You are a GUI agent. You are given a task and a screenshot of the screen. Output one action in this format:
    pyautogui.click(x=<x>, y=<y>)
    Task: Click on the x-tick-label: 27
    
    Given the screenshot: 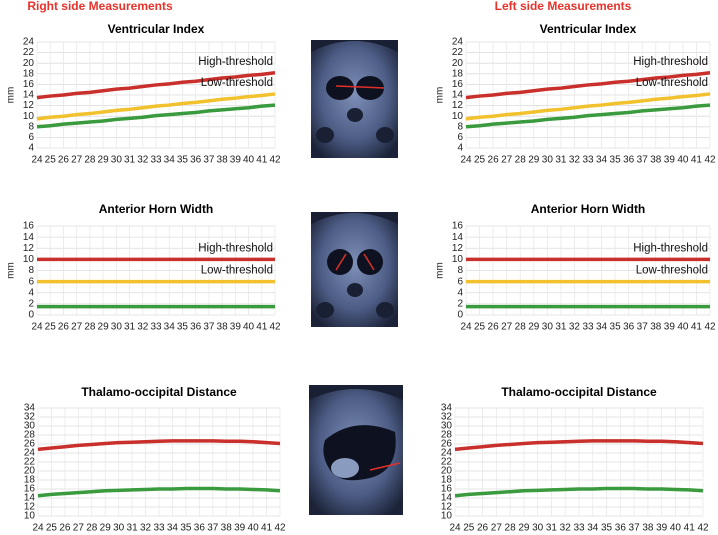 What is the action you would take?
    pyautogui.click(x=507, y=327)
    